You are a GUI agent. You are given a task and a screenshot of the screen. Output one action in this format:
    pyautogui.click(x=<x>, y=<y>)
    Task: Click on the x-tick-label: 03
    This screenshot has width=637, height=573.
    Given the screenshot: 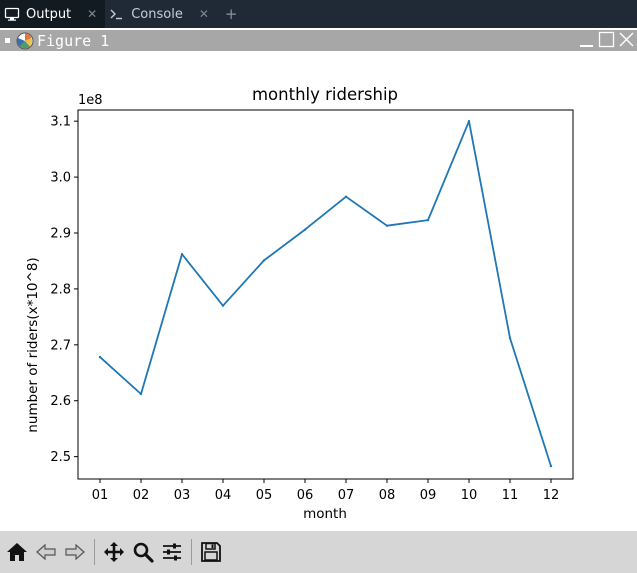 What is the action you would take?
    pyautogui.click(x=182, y=495)
    